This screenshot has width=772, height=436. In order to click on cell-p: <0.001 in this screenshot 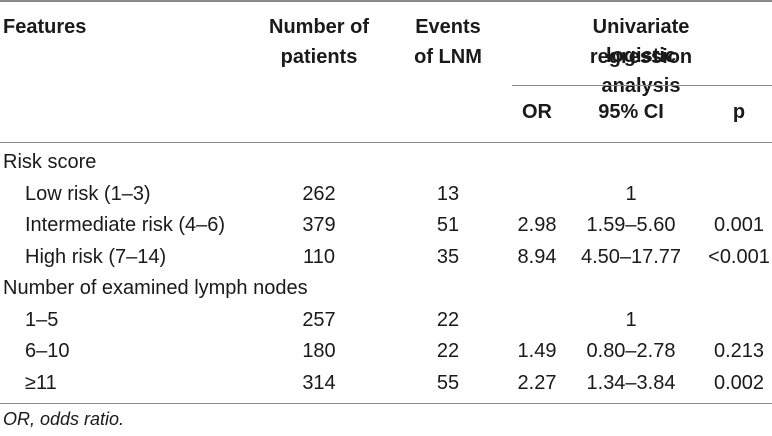, I will do `click(739, 256)`.